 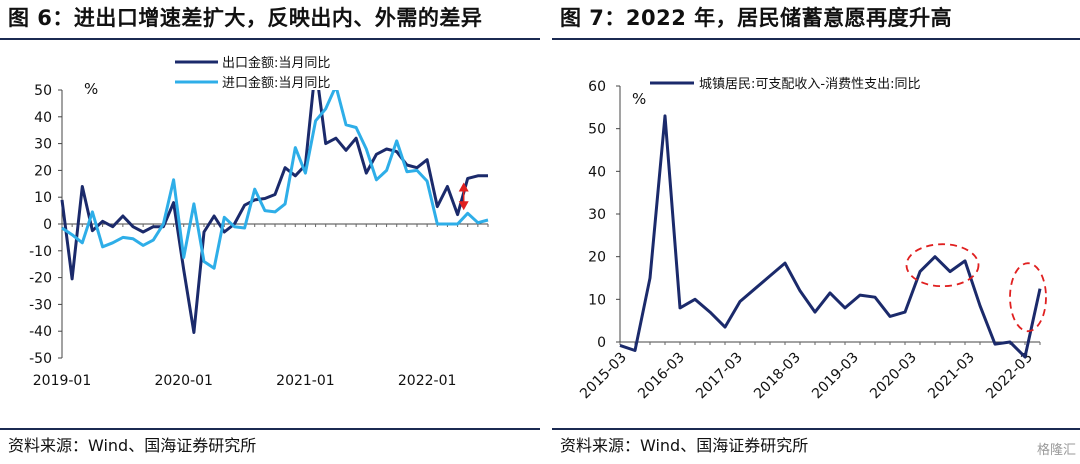 I want to click on x-tick-label: 2019-03, so click(x=835, y=376).